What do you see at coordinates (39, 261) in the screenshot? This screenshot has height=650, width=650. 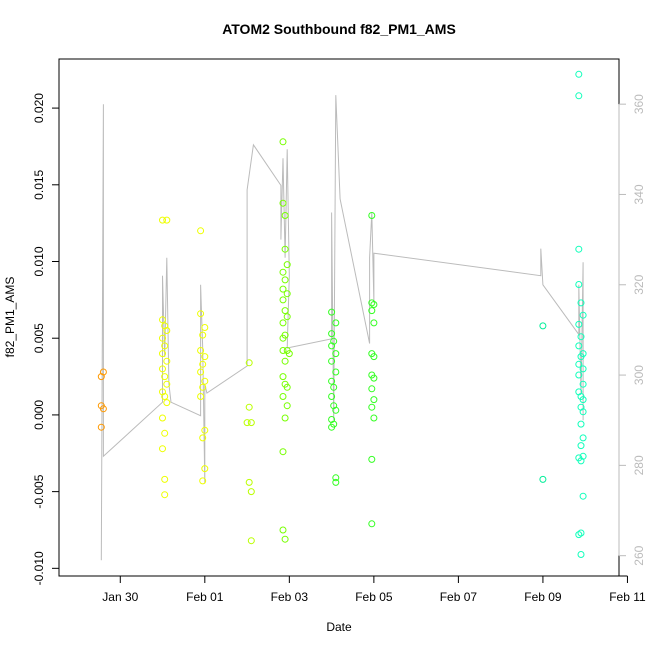 I see `y-tick-label: 0.010` at bounding box center [39, 261].